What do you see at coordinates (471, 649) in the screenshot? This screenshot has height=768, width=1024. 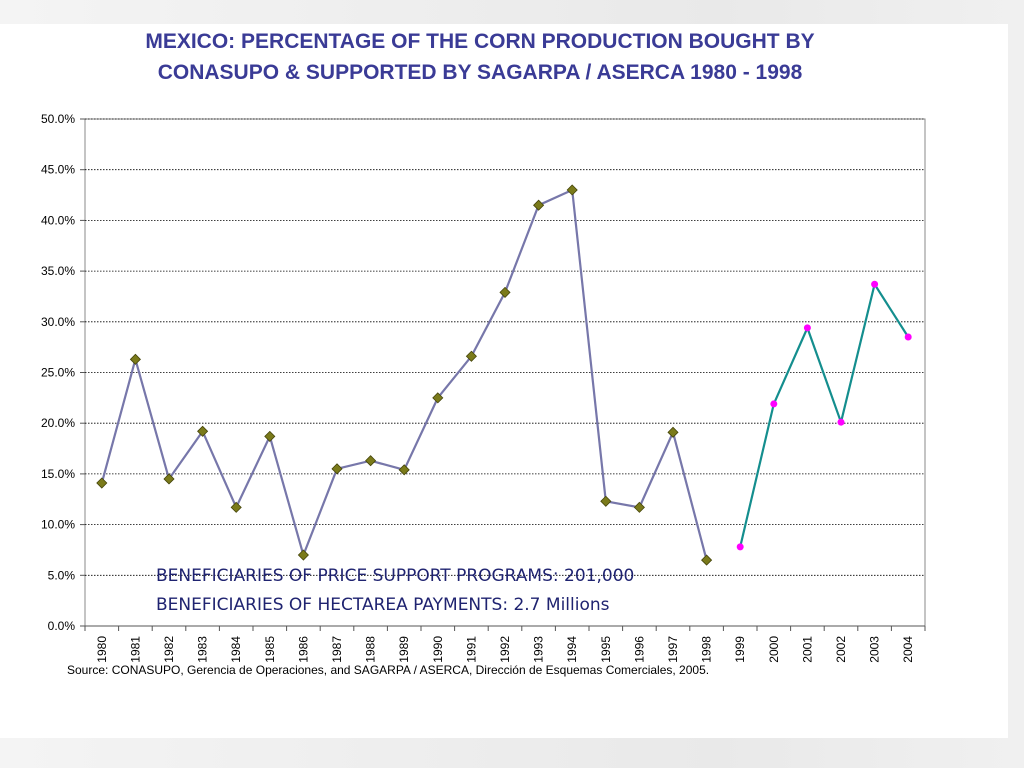 I see `x-tick-label: 1991` at bounding box center [471, 649].